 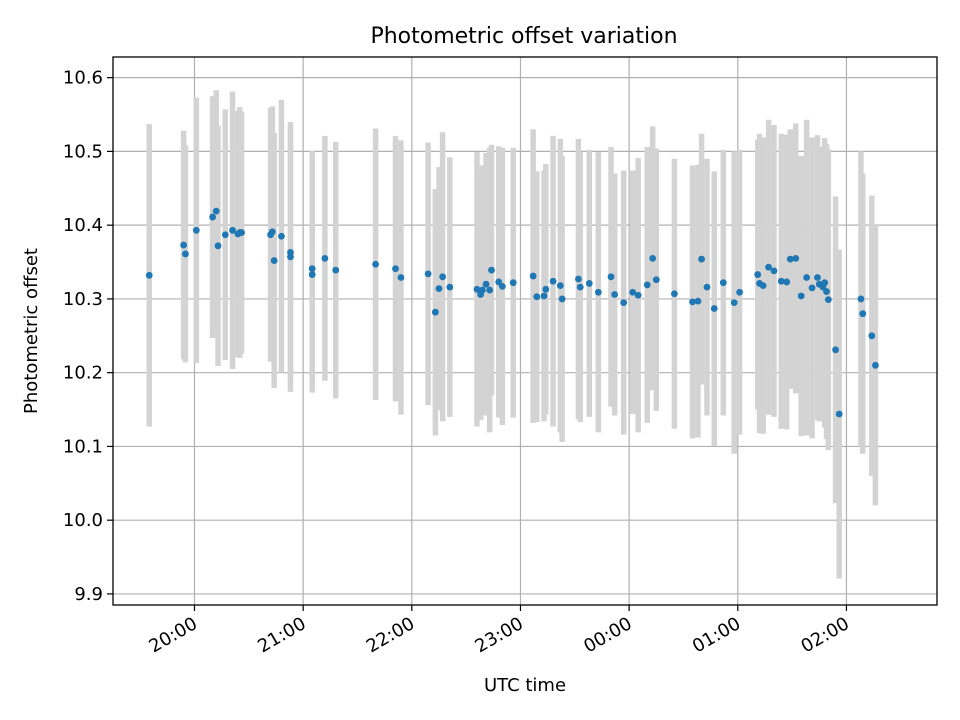 I want to click on y-tick-label: 10.5, so click(x=83, y=151).